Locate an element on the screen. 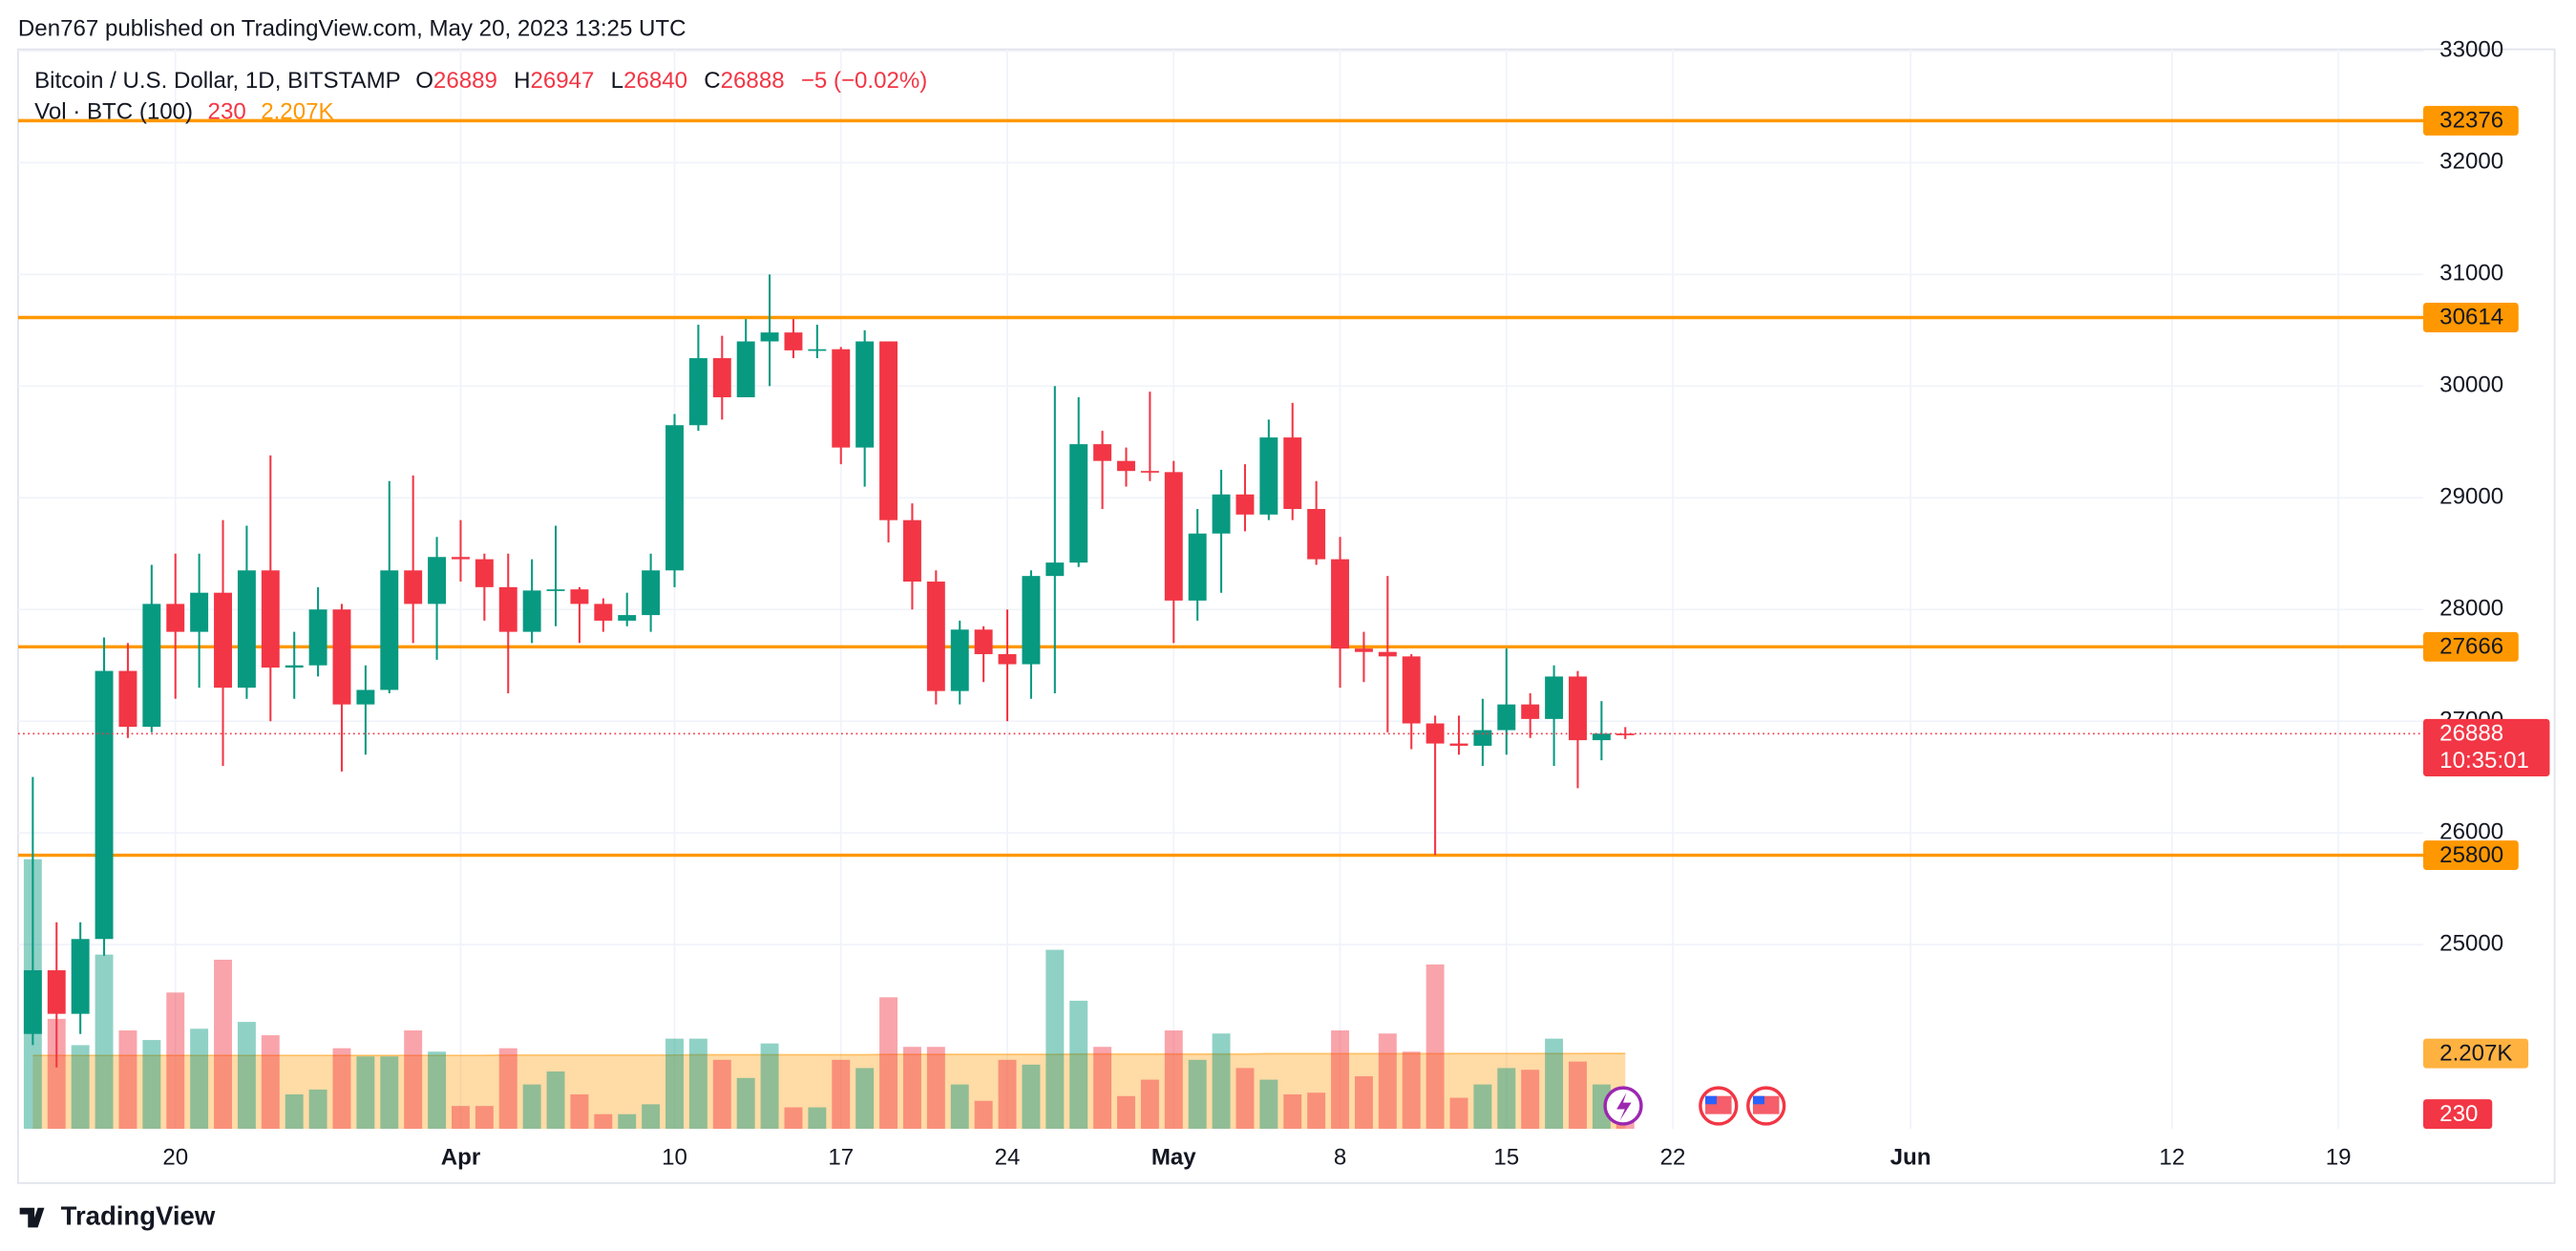 Image resolution: width=2576 pixels, height=1251 pixels. volume-ma-line is located at coordinates (829, 1054).